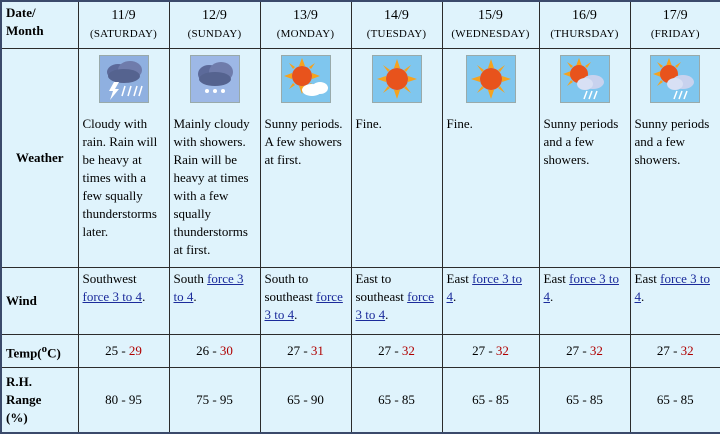 The width and height of the screenshot is (720, 434). What do you see at coordinates (135, 350) in the screenshot?
I see `temp-max: 29` at bounding box center [135, 350].